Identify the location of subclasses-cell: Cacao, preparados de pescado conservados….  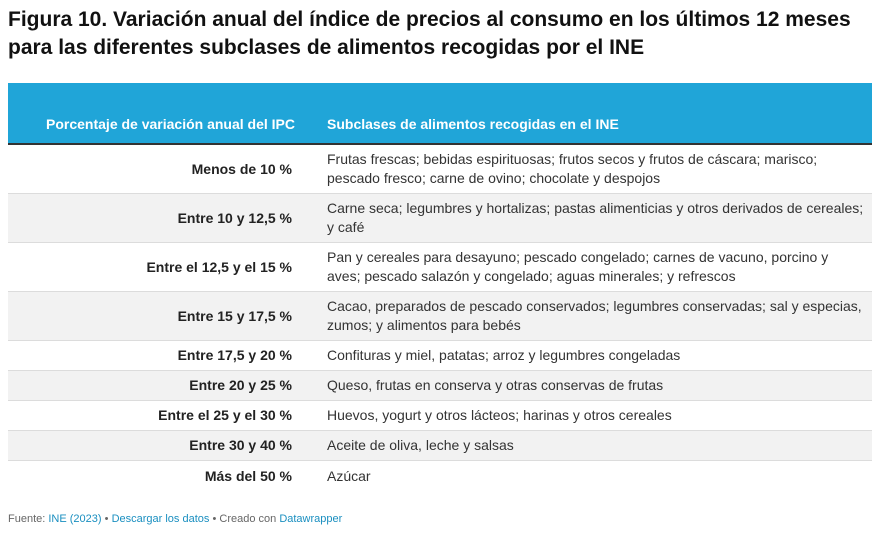
(594, 315).